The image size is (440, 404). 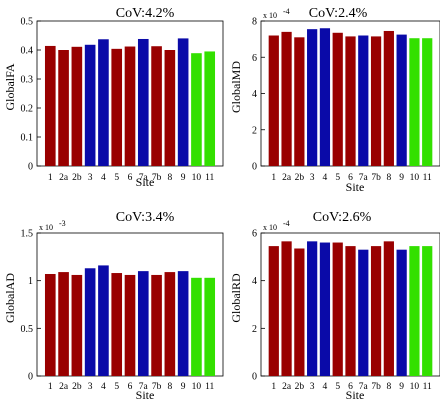 What do you see at coordinates (30, 281) in the screenshot?
I see `y-tick-label: 1` at bounding box center [30, 281].